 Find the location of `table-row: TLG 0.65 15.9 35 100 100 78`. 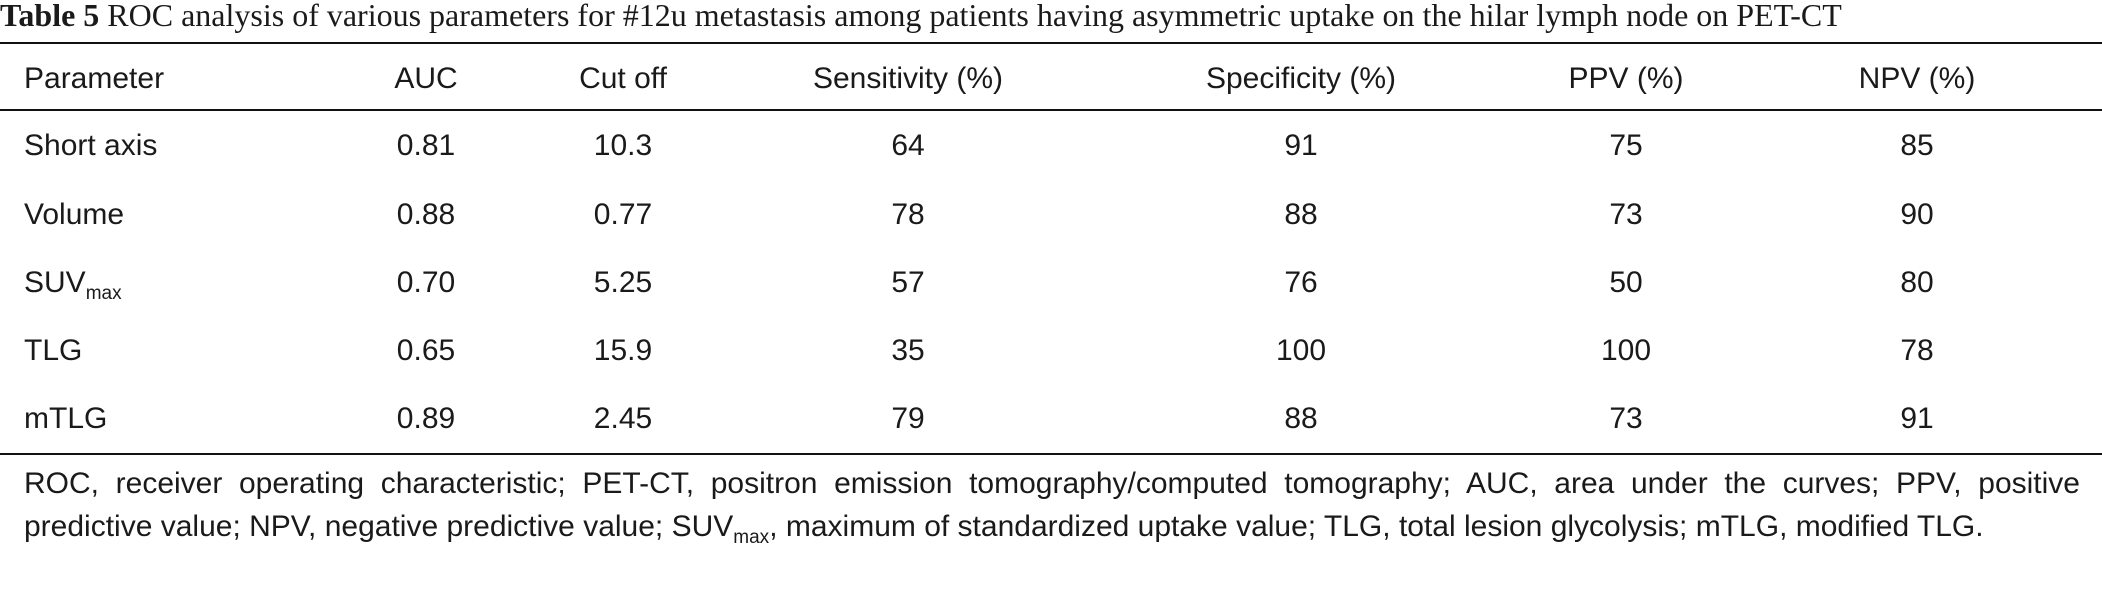

table-row: TLG 0.65 15.9 35 100 100 78 is located at coordinates (1051, 351).